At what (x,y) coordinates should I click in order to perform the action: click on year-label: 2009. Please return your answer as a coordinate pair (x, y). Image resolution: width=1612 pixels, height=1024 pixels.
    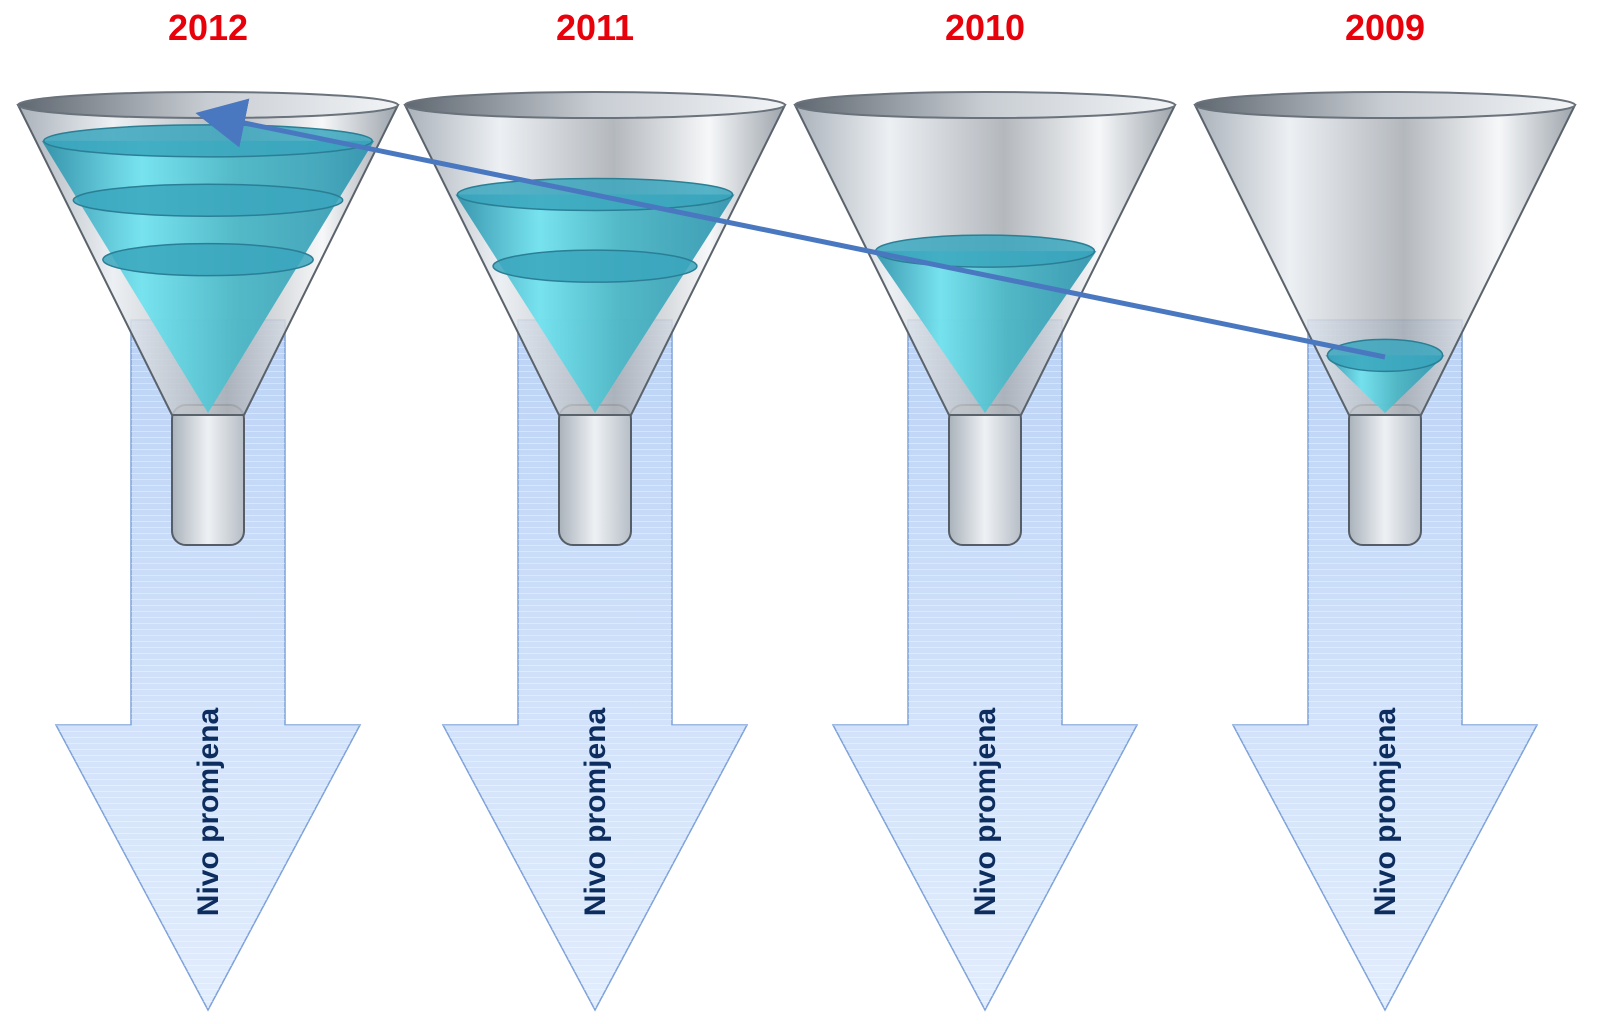
    Looking at the image, I should click on (1385, 27).